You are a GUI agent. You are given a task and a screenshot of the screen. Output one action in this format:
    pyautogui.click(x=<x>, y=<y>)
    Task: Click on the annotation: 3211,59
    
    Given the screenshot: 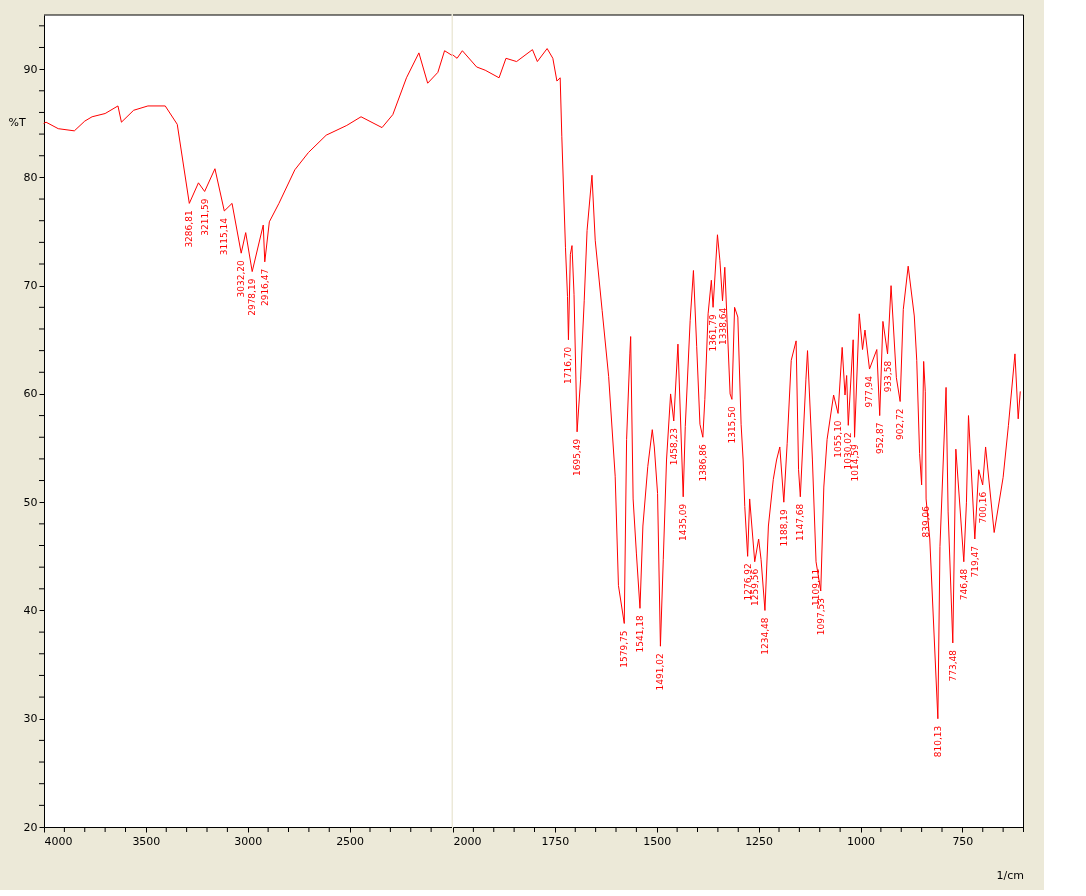 What is the action you would take?
    pyautogui.click(x=204, y=217)
    